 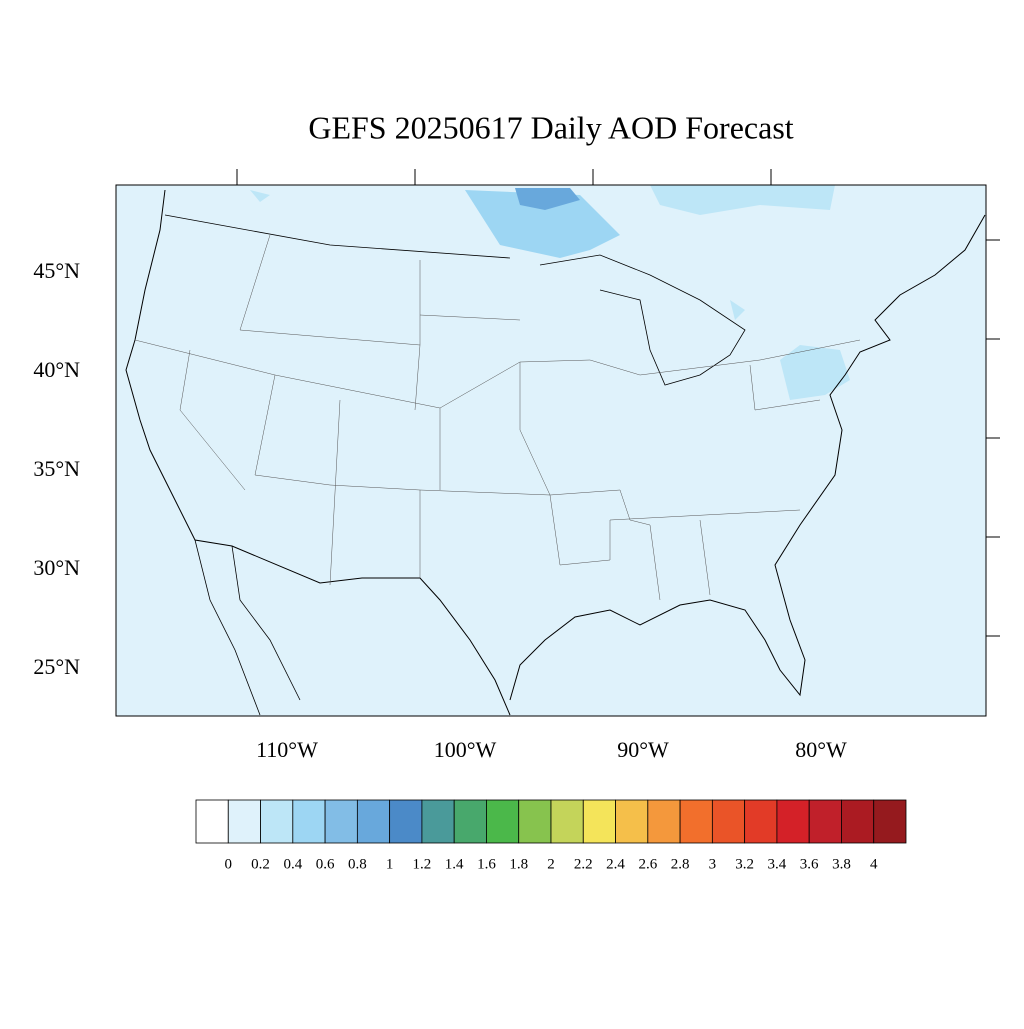 What do you see at coordinates (56, 468) in the screenshot?
I see `lat-label: 35°N` at bounding box center [56, 468].